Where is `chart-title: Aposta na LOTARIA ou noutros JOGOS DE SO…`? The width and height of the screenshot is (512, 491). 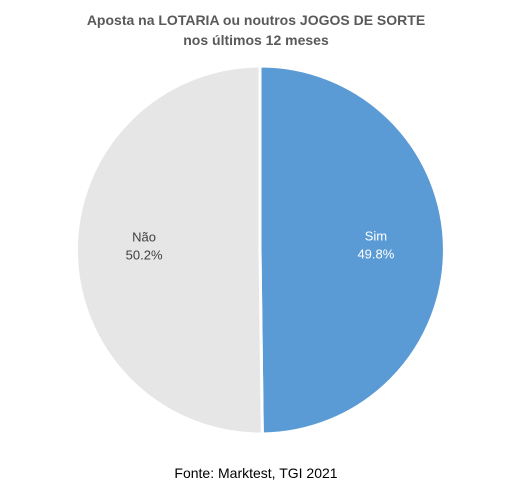
chart-title: Aposta na LOTARIA ou noutros JOGOS DE SO… is located at coordinates (256, 30).